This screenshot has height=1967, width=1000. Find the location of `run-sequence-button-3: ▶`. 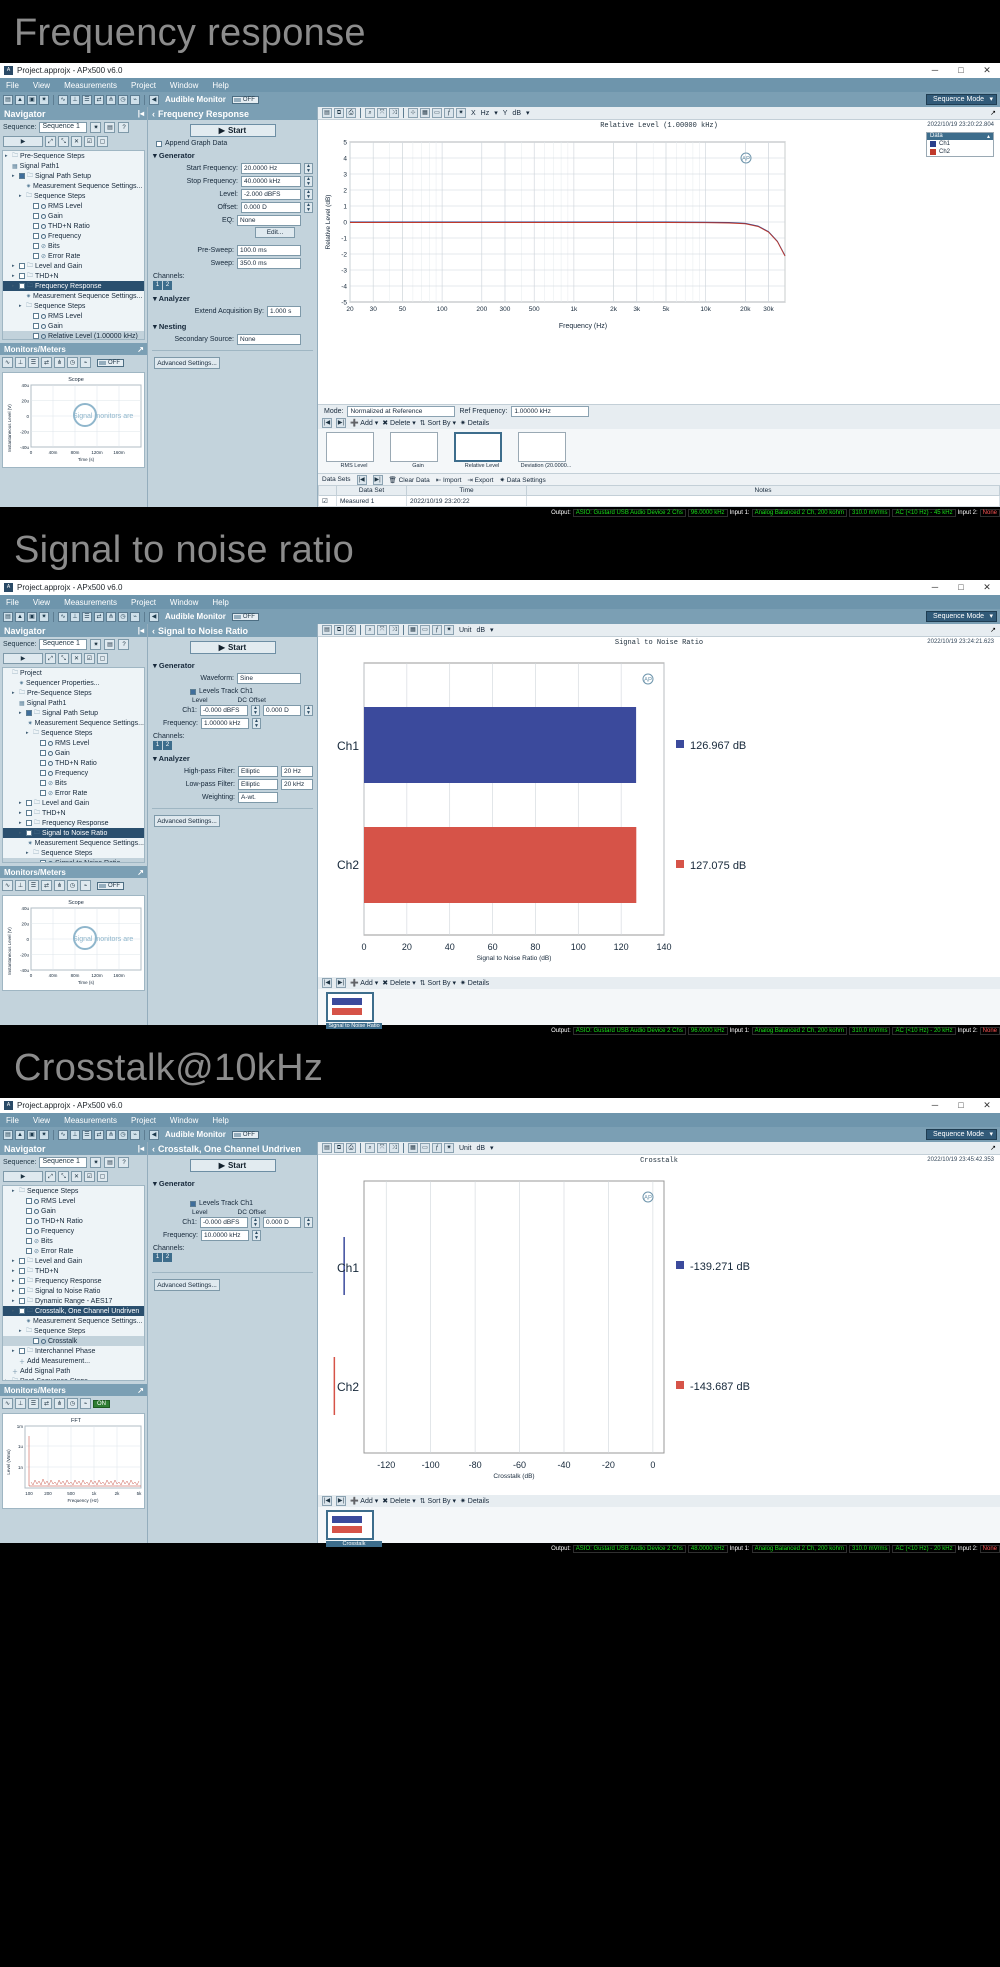

run-sequence-button-3: ▶ is located at coordinates (23, 1176).